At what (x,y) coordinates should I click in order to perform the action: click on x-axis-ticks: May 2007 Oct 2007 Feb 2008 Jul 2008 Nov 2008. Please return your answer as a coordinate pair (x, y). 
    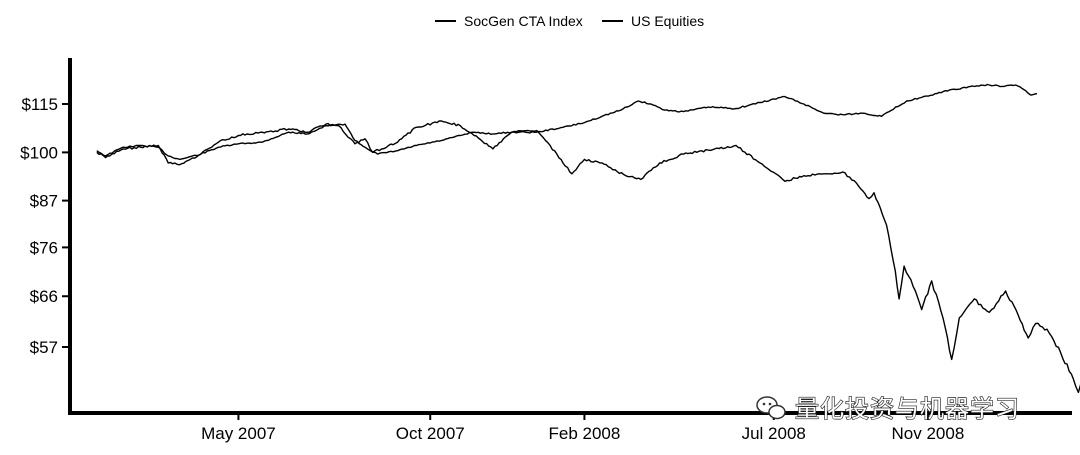
    Looking at the image, I should click on (582, 428).